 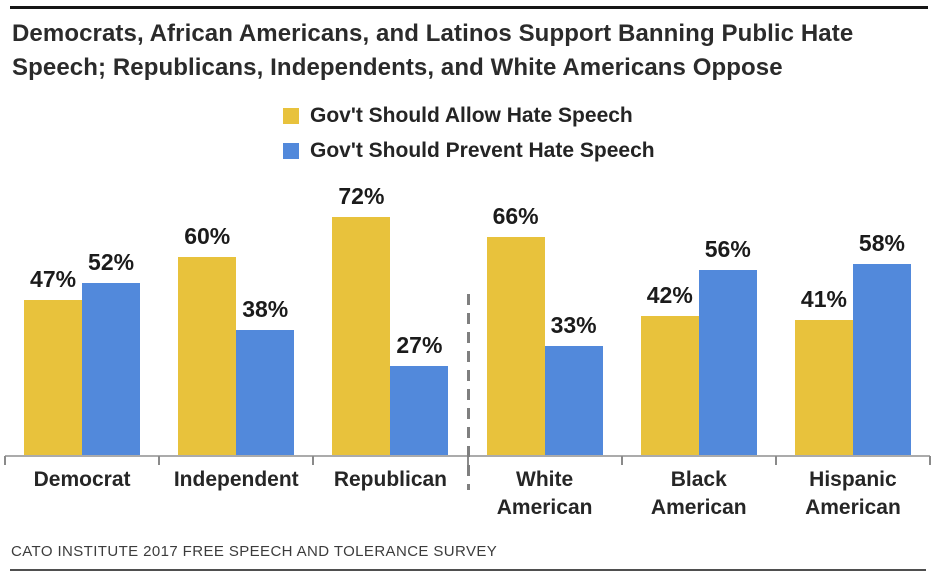 What do you see at coordinates (515, 216) in the screenshot?
I see `bar-value-label: 66%` at bounding box center [515, 216].